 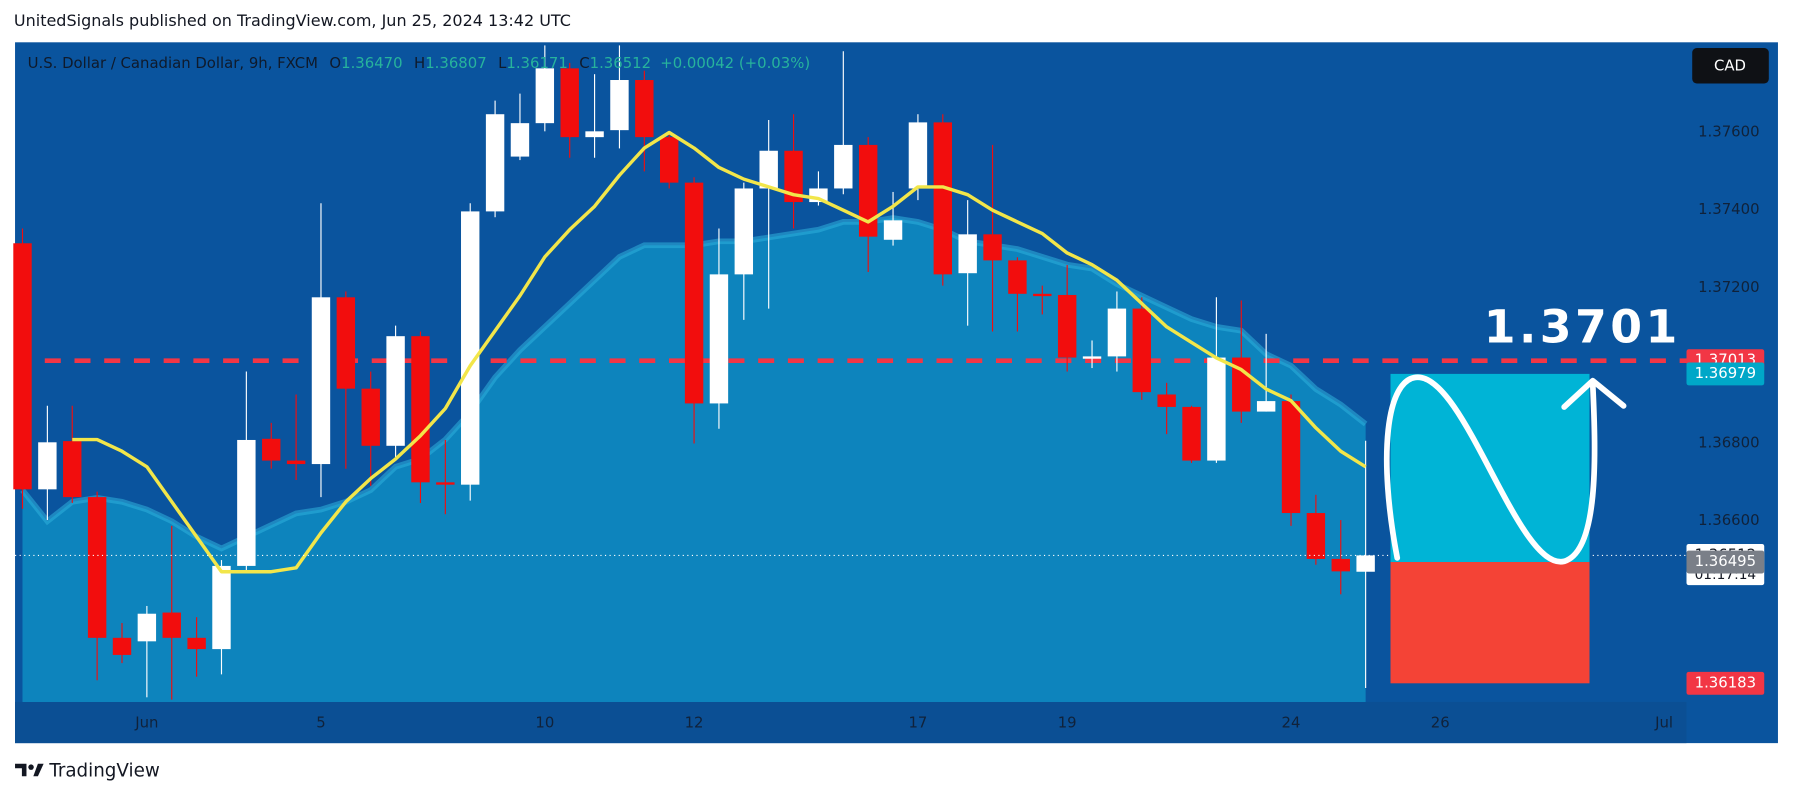 What do you see at coordinates (1440, 723) in the screenshot?
I see `x-tick-label: 26` at bounding box center [1440, 723].